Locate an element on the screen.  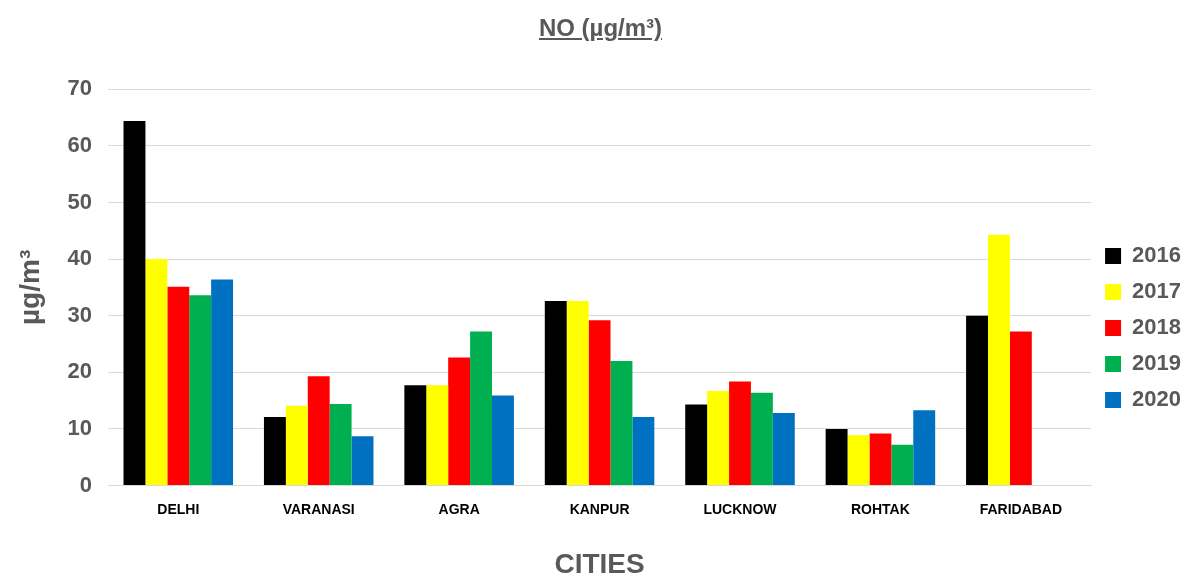
y-tick-label: 30 is located at coordinates (80, 314).